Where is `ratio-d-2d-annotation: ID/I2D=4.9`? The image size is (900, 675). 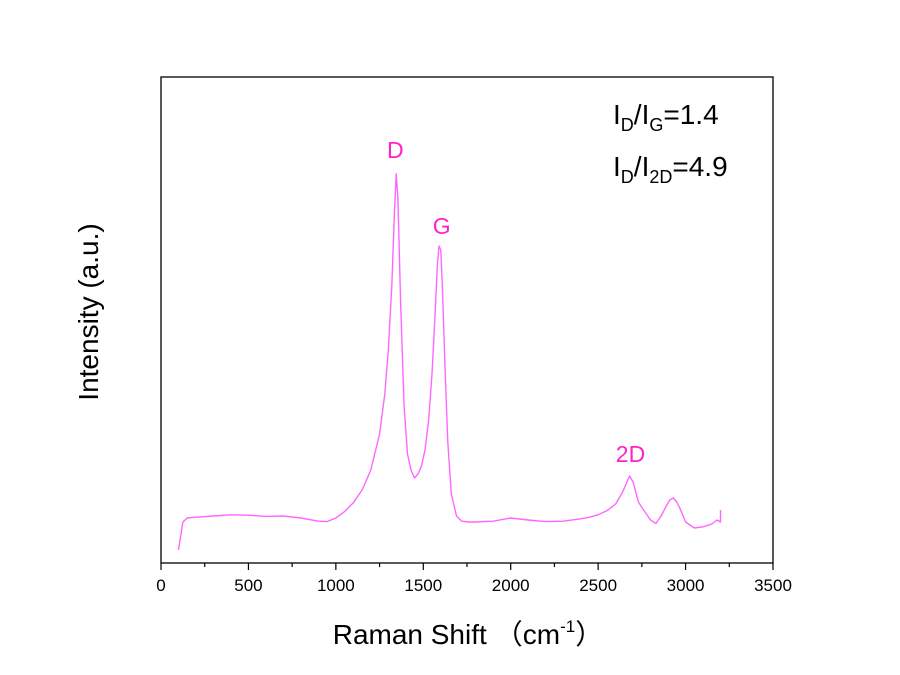
ratio-d-2d-annotation: ID/I2D=4.9 is located at coordinates (670, 169).